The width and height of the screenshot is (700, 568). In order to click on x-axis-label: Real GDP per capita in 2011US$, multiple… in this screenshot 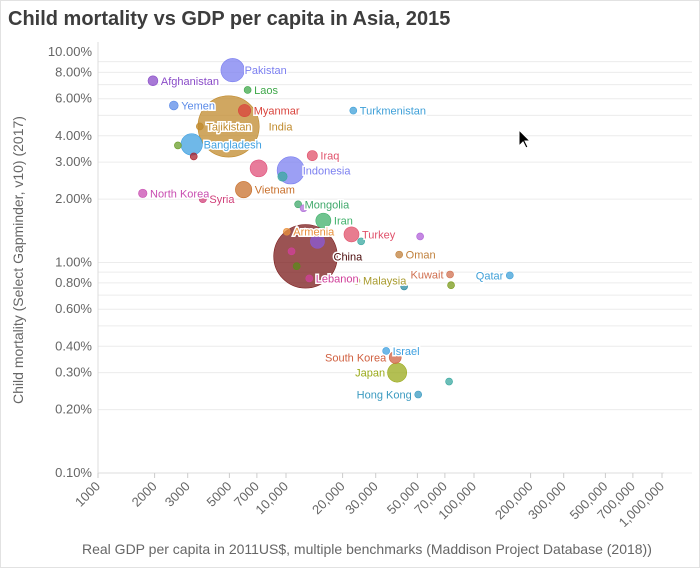, I will do `click(367, 549)`.